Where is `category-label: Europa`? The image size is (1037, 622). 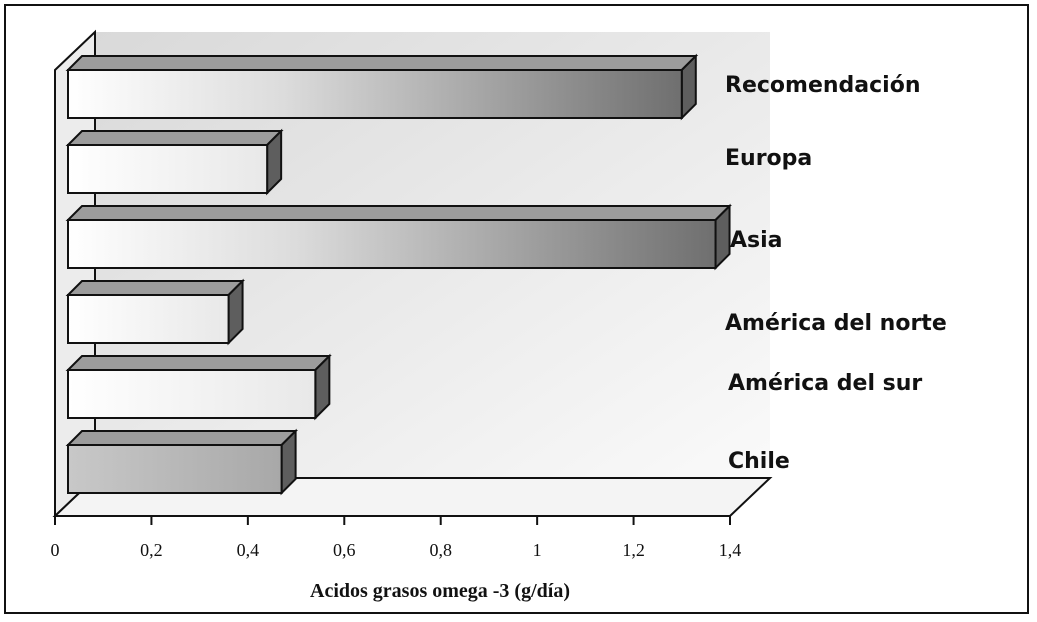
category-label: Europa is located at coordinates (768, 158).